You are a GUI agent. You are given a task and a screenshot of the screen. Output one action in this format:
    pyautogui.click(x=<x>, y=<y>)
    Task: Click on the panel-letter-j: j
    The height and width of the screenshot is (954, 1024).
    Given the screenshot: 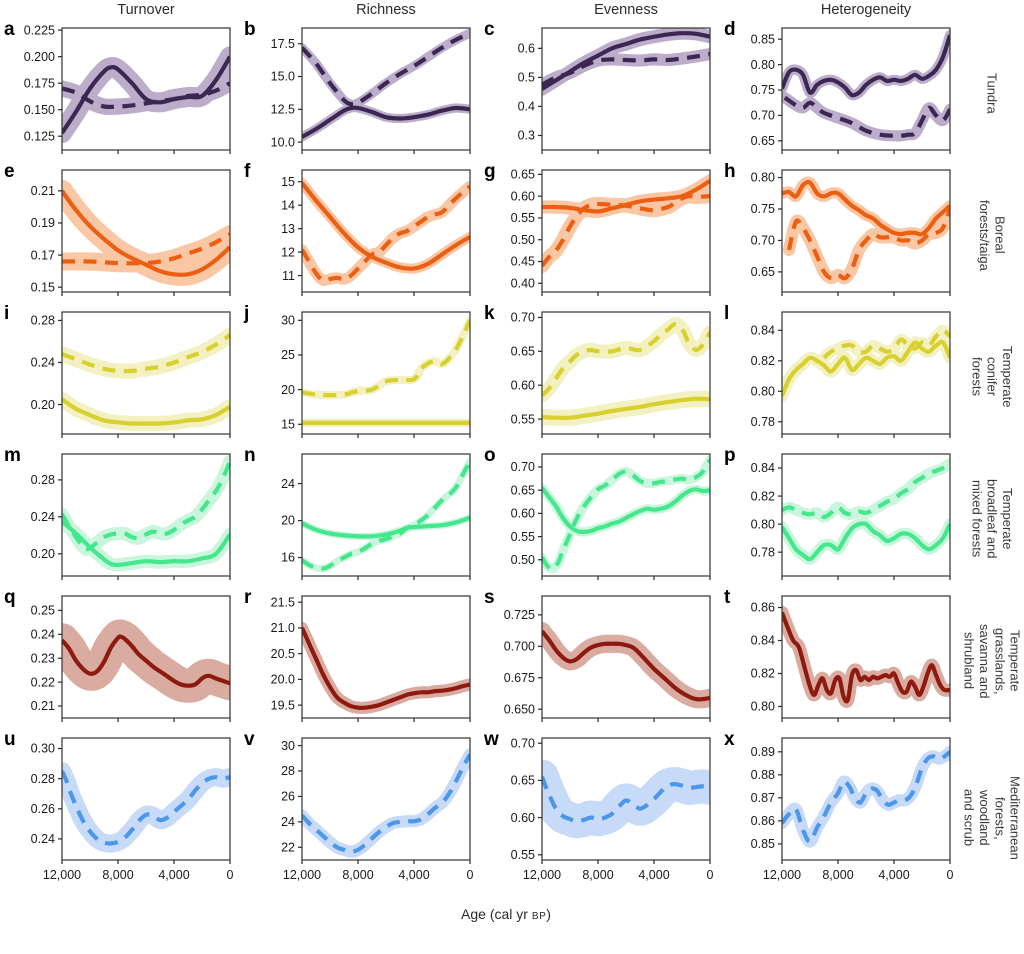 What is the action you would take?
    pyautogui.click(x=247, y=313)
    